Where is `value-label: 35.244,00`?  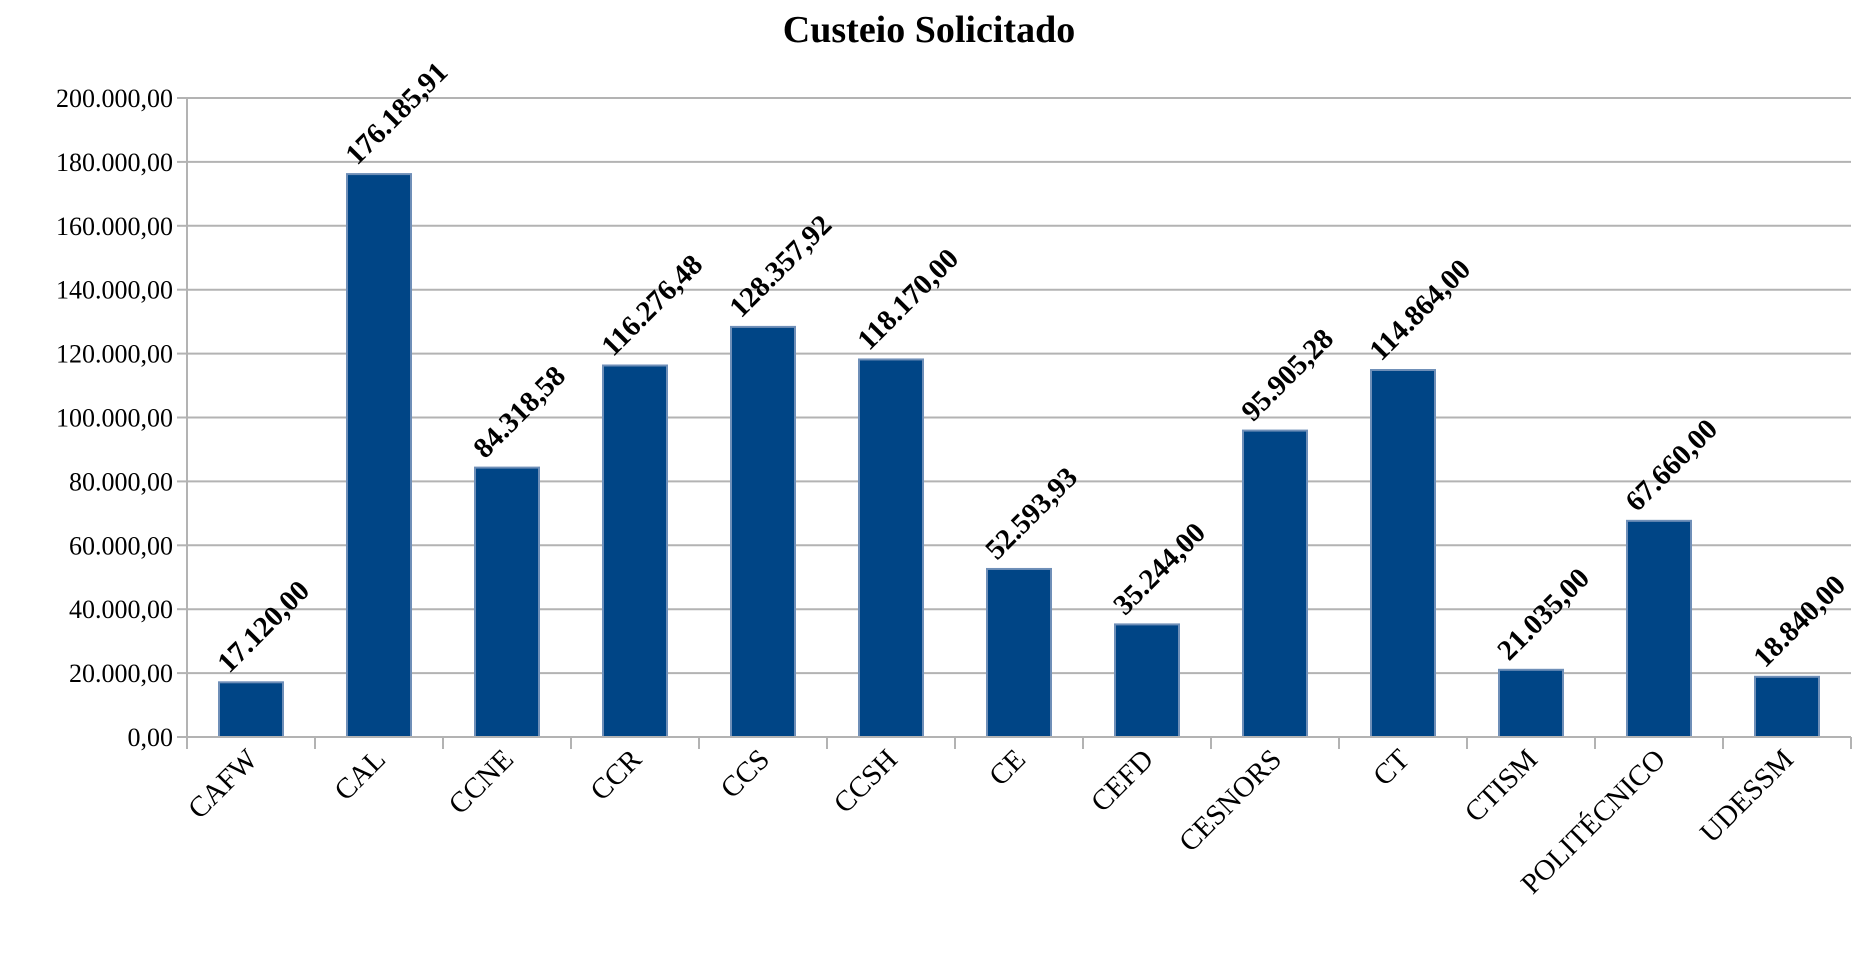 value-label: 35.244,00 is located at coordinates (1159, 569).